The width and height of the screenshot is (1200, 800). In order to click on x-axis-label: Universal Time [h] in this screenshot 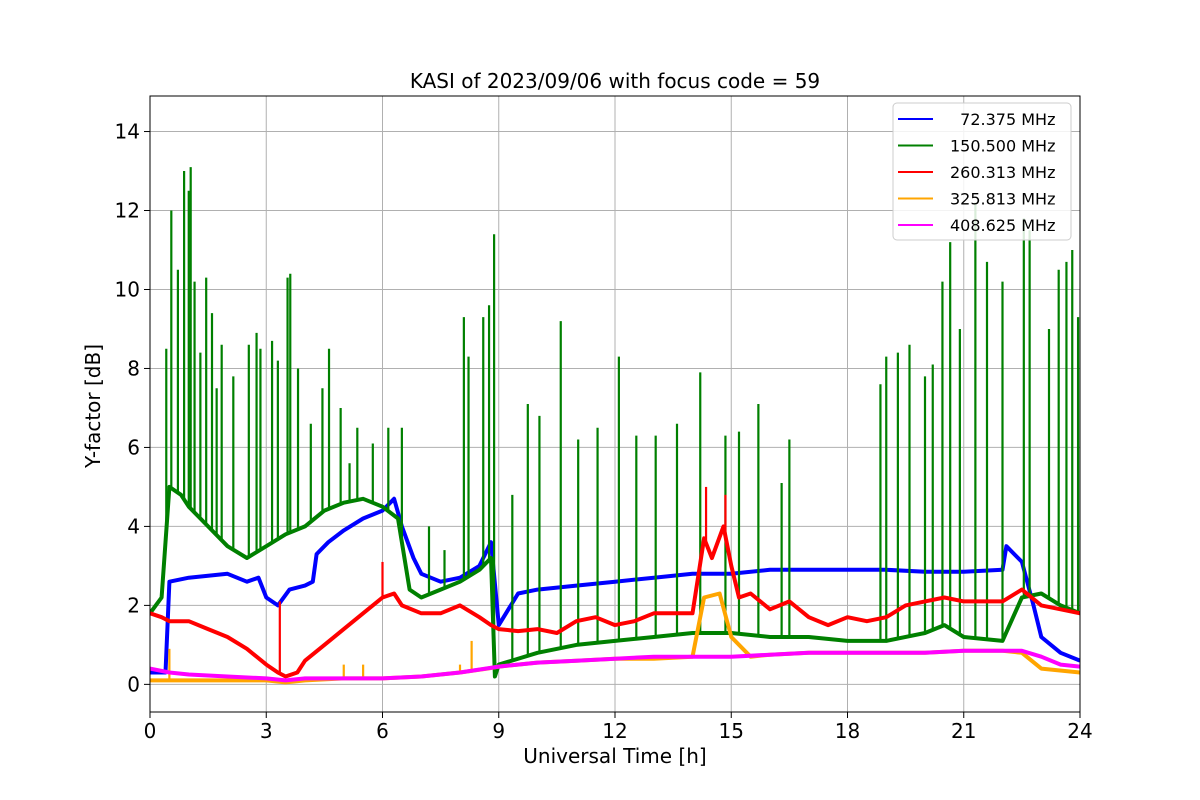, I will do `click(614, 756)`.